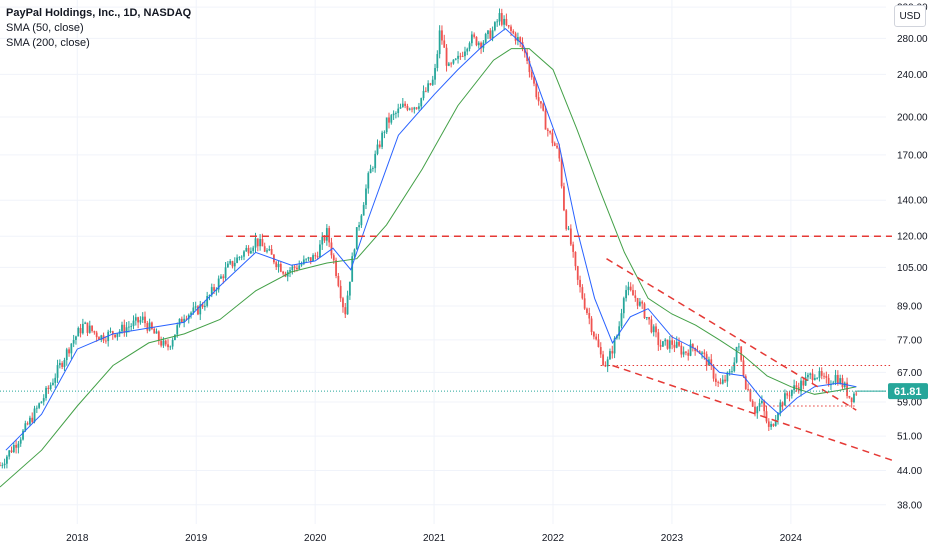 This screenshot has height=550, width=932. What do you see at coordinates (99, 13) in the screenshot?
I see `symbol-title: PayPal Holdings, Inc., 1D, NASDAQ` at bounding box center [99, 13].